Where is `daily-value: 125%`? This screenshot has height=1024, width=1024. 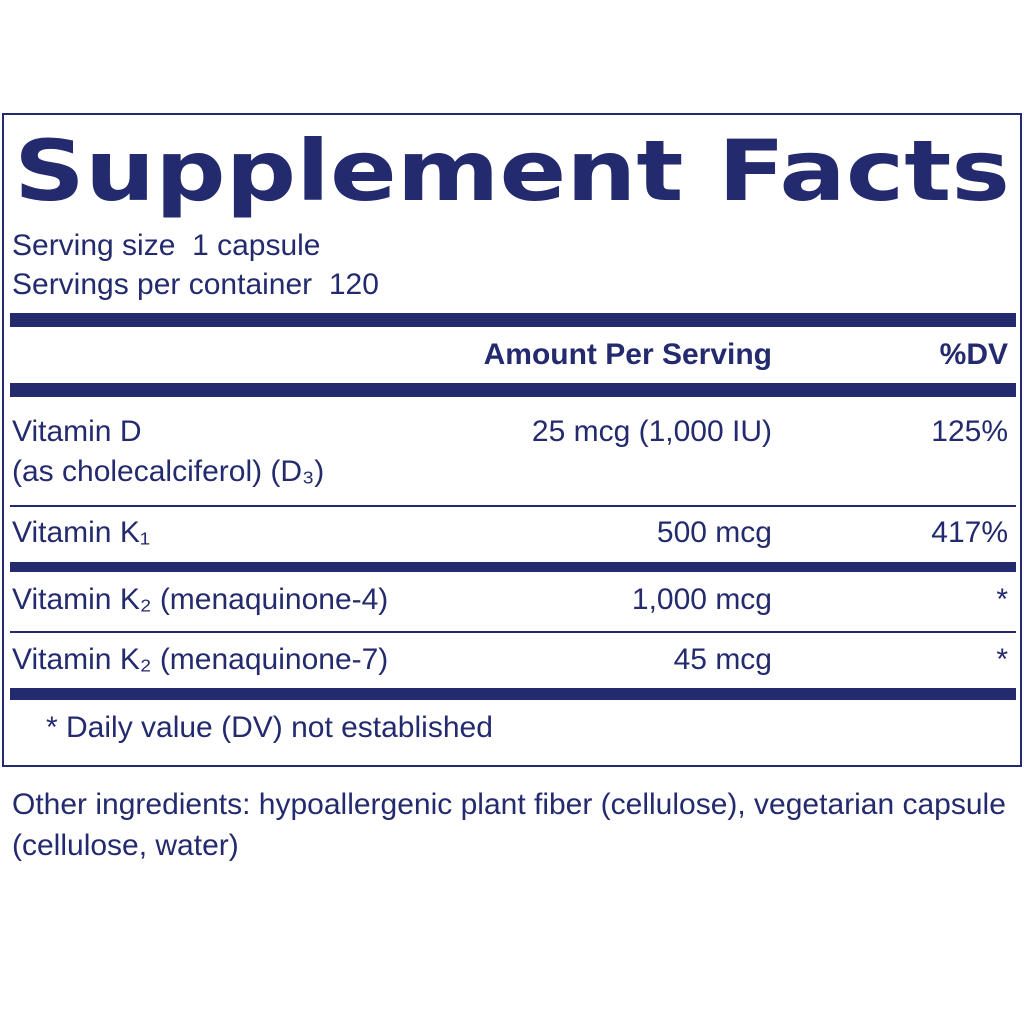
daily-value: 125% is located at coordinates (969, 431).